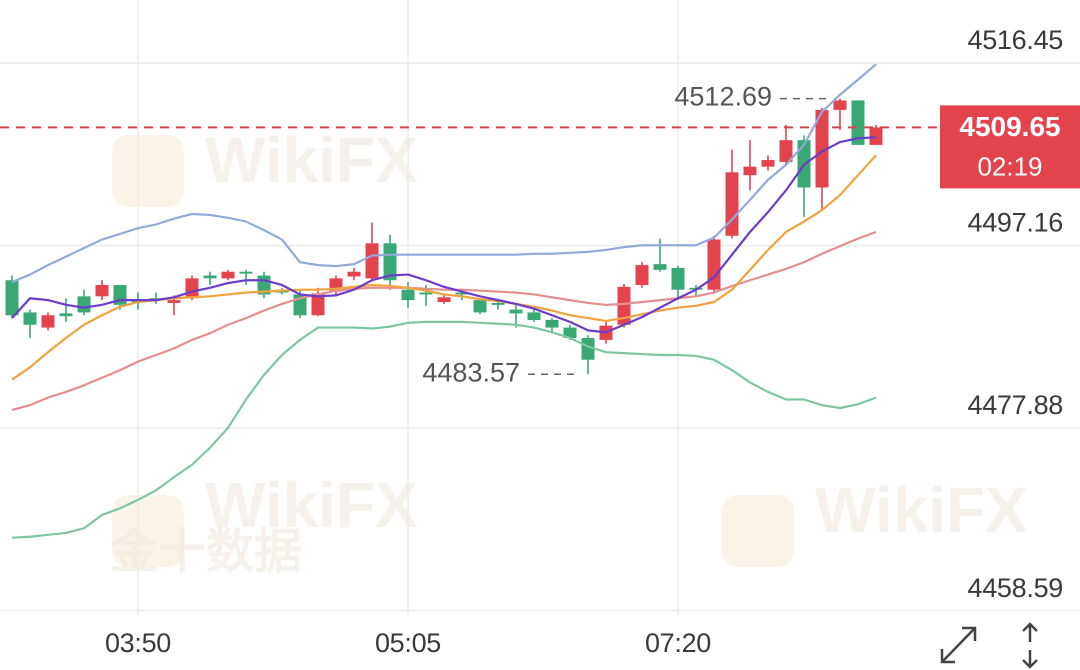  What do you see at coordinates (1009, 126) in the screenshot?
I see `last-price-label: 4509.65` at bounding box center [1009, 126].